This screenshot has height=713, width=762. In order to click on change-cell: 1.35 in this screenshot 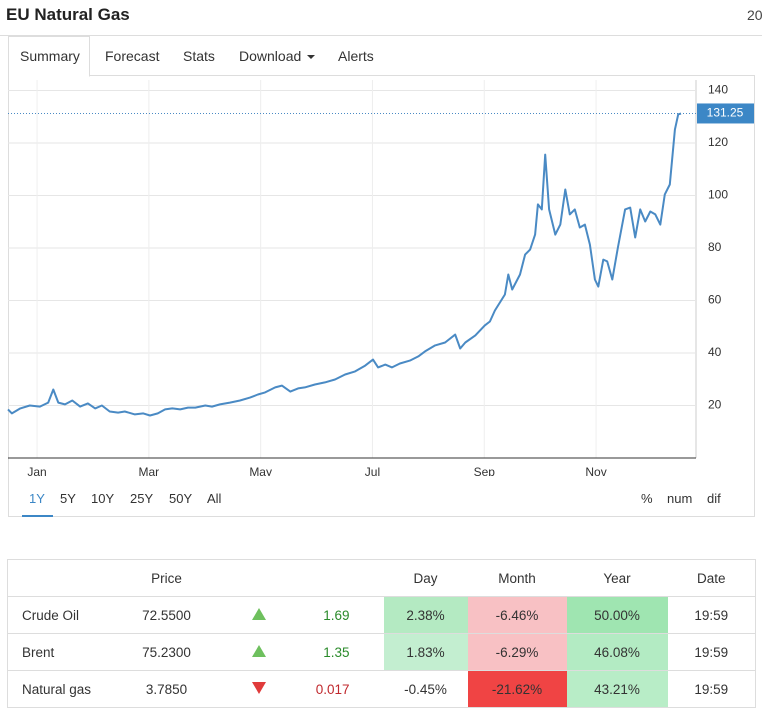, I will do `click(346, 652)`.